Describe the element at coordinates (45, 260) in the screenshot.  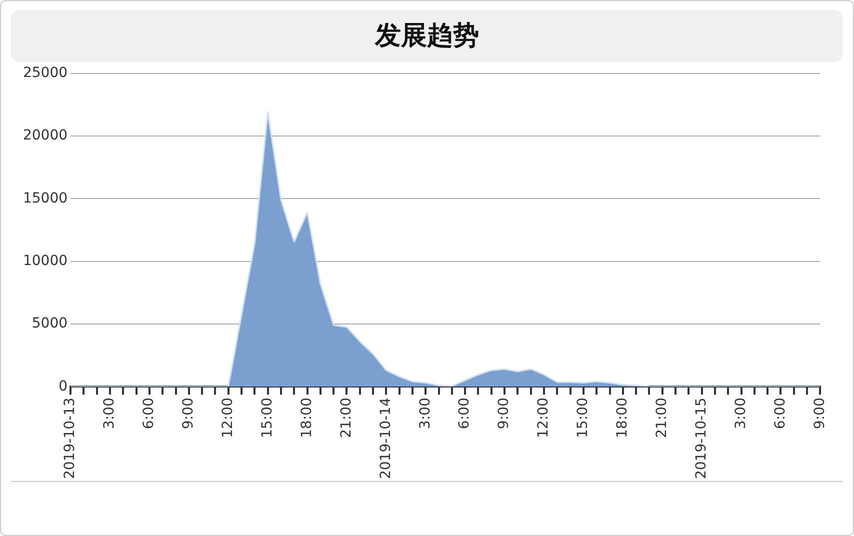
I see `y-tick-label: 10000` at that location.